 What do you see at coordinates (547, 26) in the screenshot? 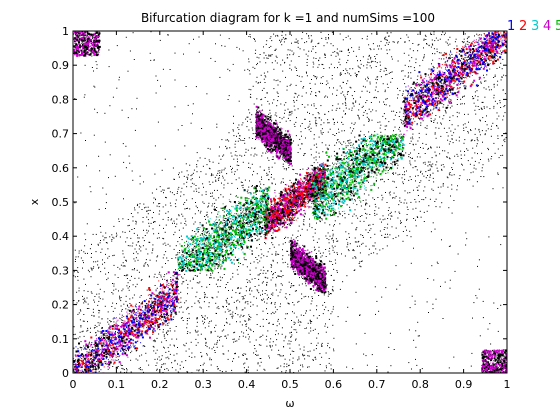
I see `legend-entry-4: 4` at bounding box center [547, 26].